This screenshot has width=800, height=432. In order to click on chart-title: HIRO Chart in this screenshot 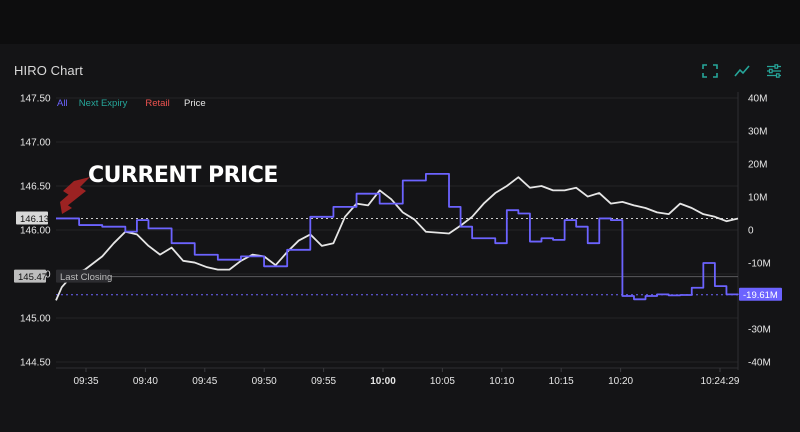, I will do `click(48, 70)`.